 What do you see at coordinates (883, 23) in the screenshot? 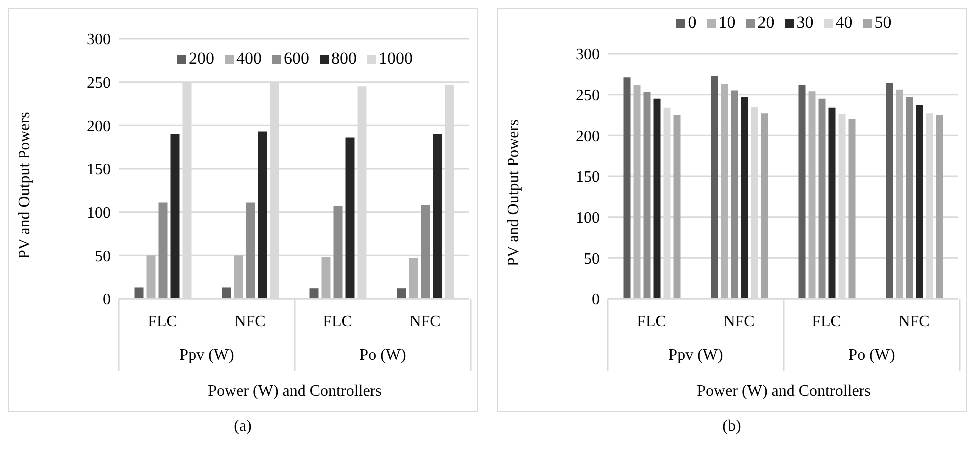
I see `legend-label: 50` at bounding box center [883, 23].